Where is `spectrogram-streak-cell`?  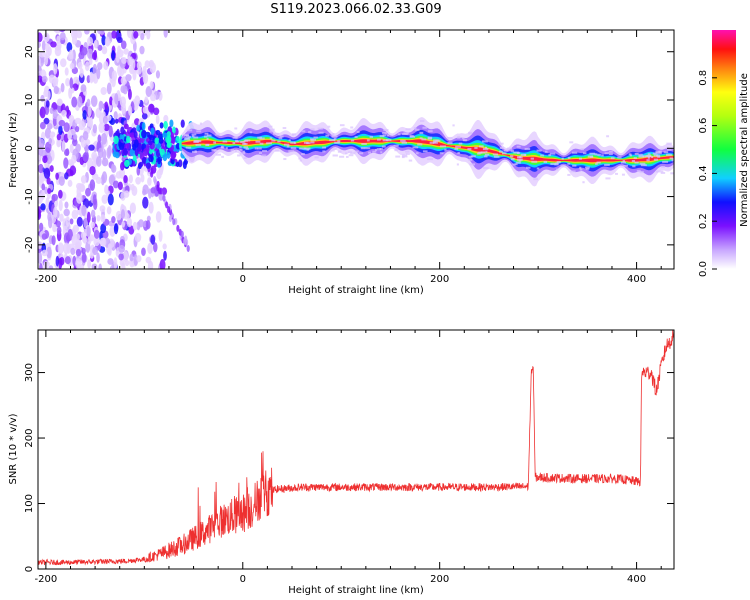 spectrogram-streak-cell is located at coordinates (161, 191).